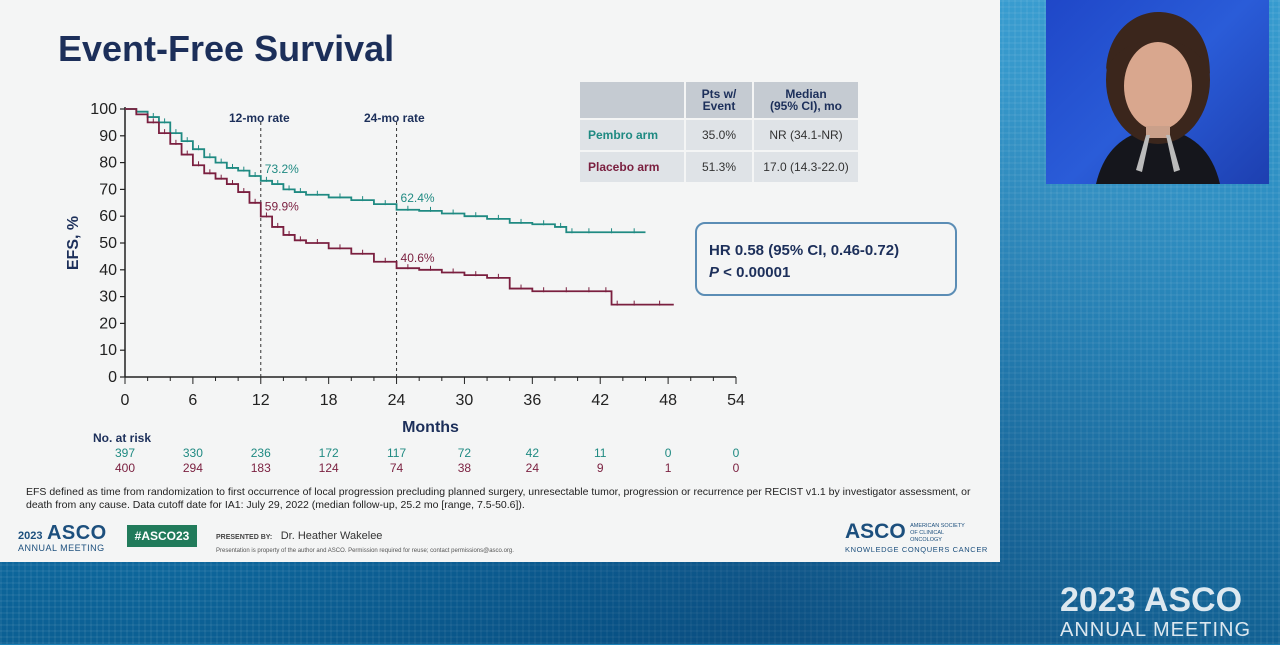 Image resolution: width=1280 pixels, height=645 pixels. What do you see at coordinates (244, 537) in the screenshot?
I see `presented-by-label: PRESENTED BY:` at bounding box center [244, 537].